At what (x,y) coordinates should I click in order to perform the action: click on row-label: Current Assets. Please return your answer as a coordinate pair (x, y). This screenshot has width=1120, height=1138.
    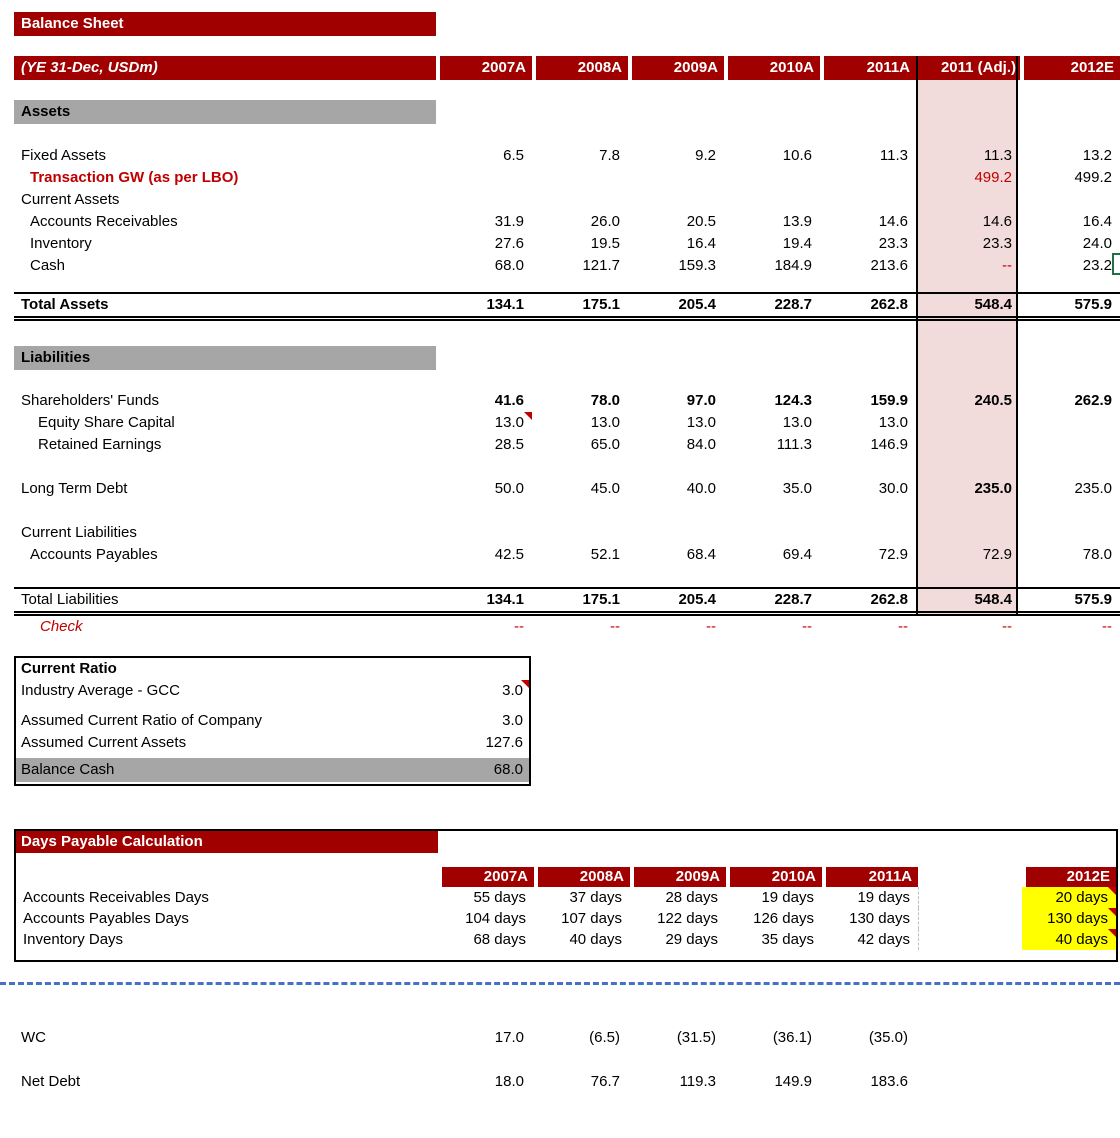
    Looking at the image, I should click on (70, 199).